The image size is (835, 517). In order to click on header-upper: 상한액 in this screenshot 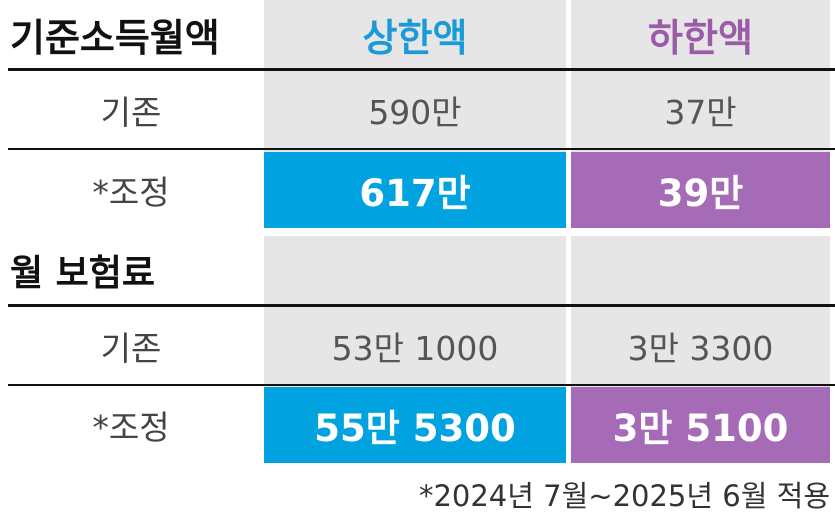, I will do `click(415, 37)`.